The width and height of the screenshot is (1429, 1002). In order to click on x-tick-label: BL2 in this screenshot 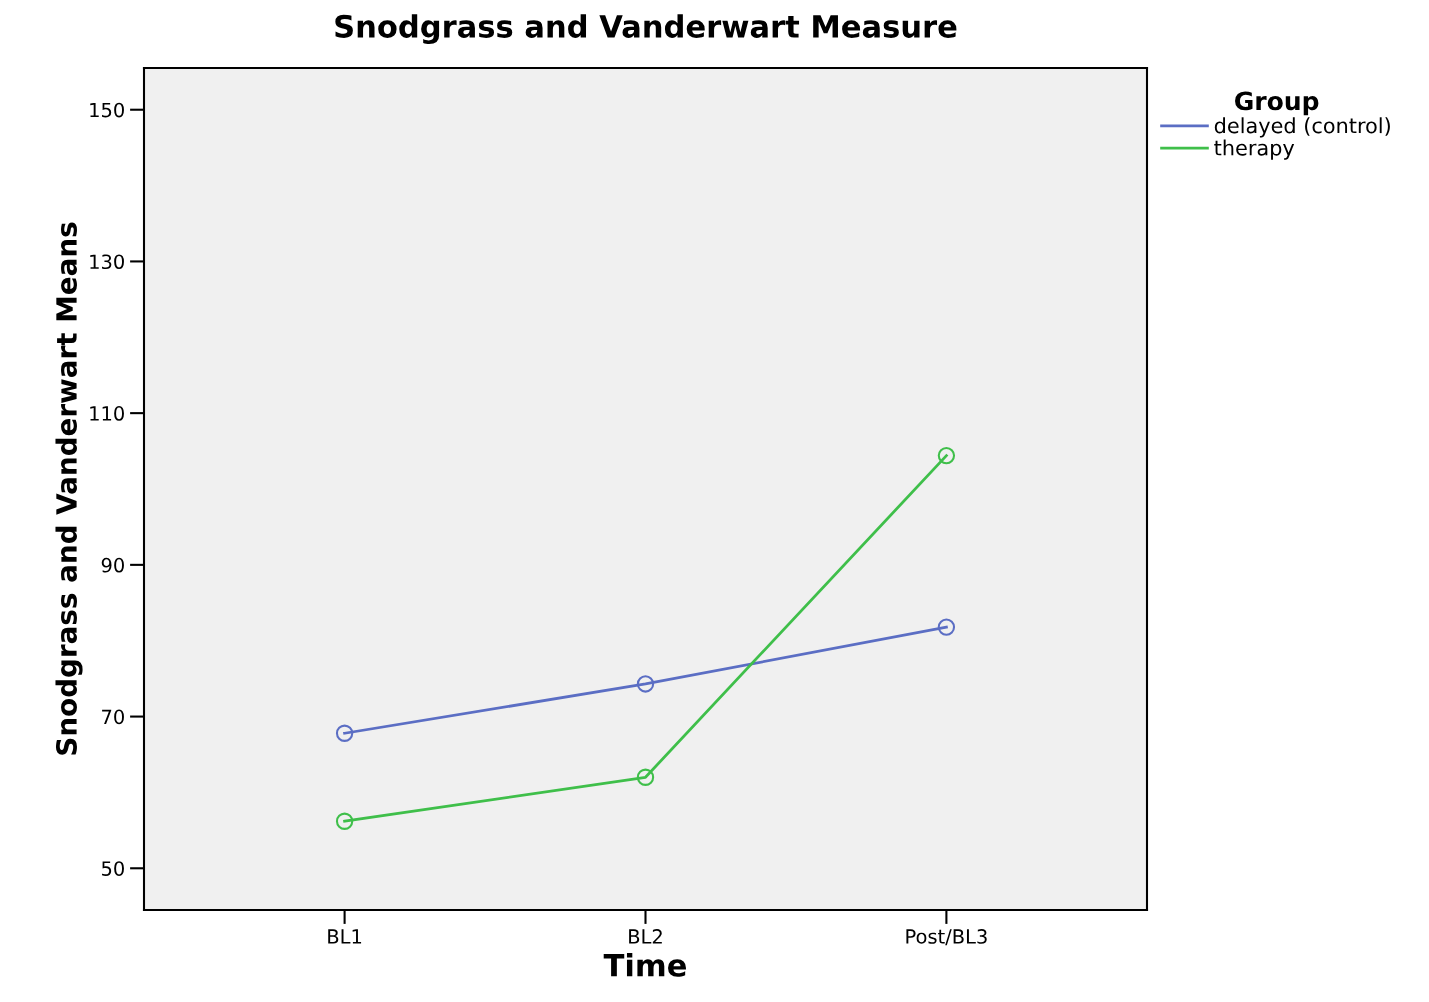, I will do `click(645, 936)`.